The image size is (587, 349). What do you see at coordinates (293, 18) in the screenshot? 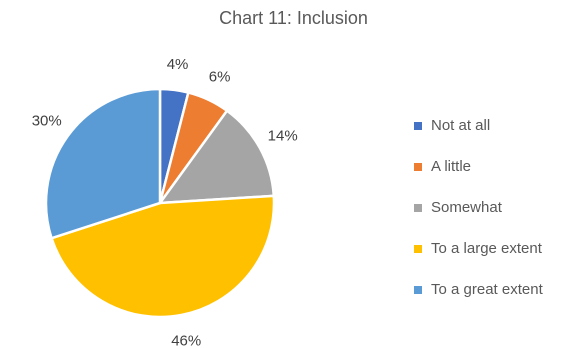
I see `chart-title: Chart 11: Inclusion` at bounding box center [293, 18].